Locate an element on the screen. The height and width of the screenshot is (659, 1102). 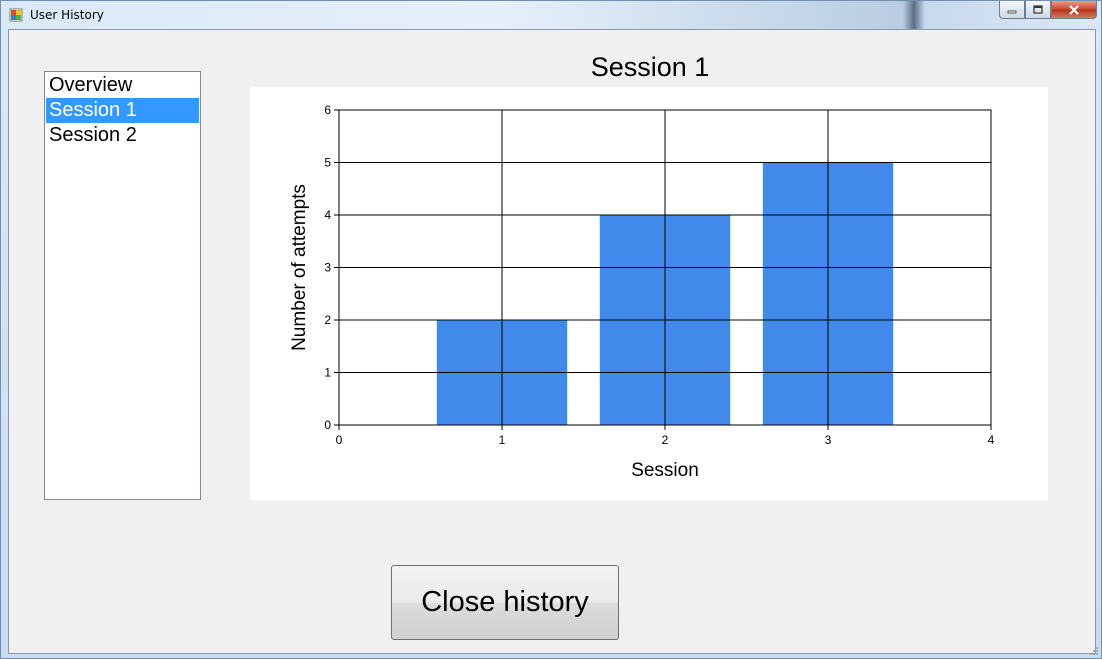
app-icon is located at coordinates (16, 15).